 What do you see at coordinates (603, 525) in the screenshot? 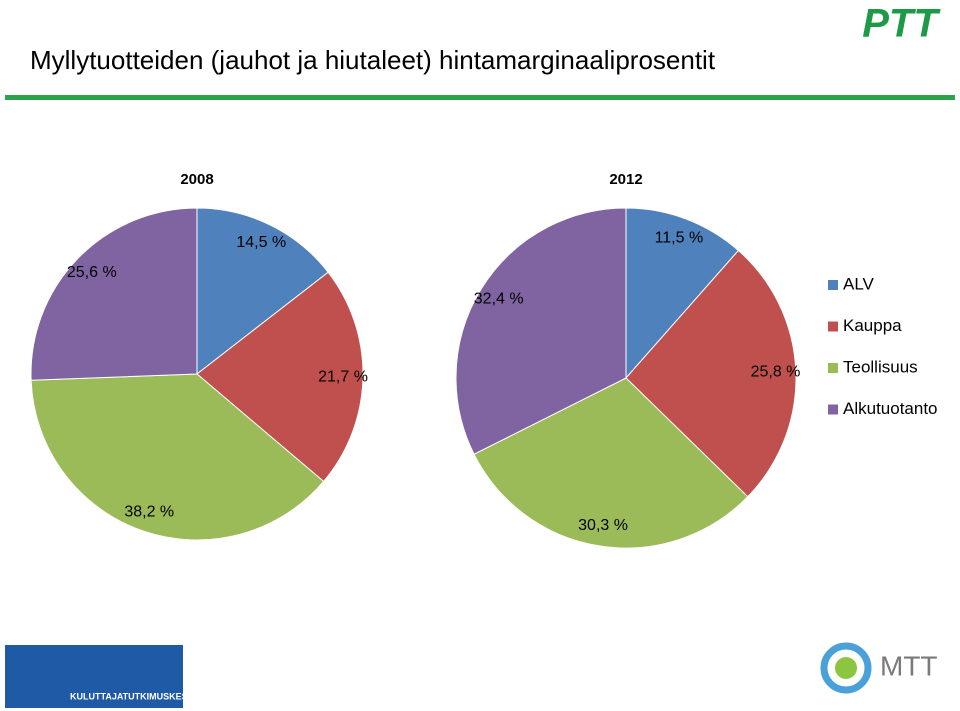
I see `data-label: 30,3 %` at bounding box center [603, 525].